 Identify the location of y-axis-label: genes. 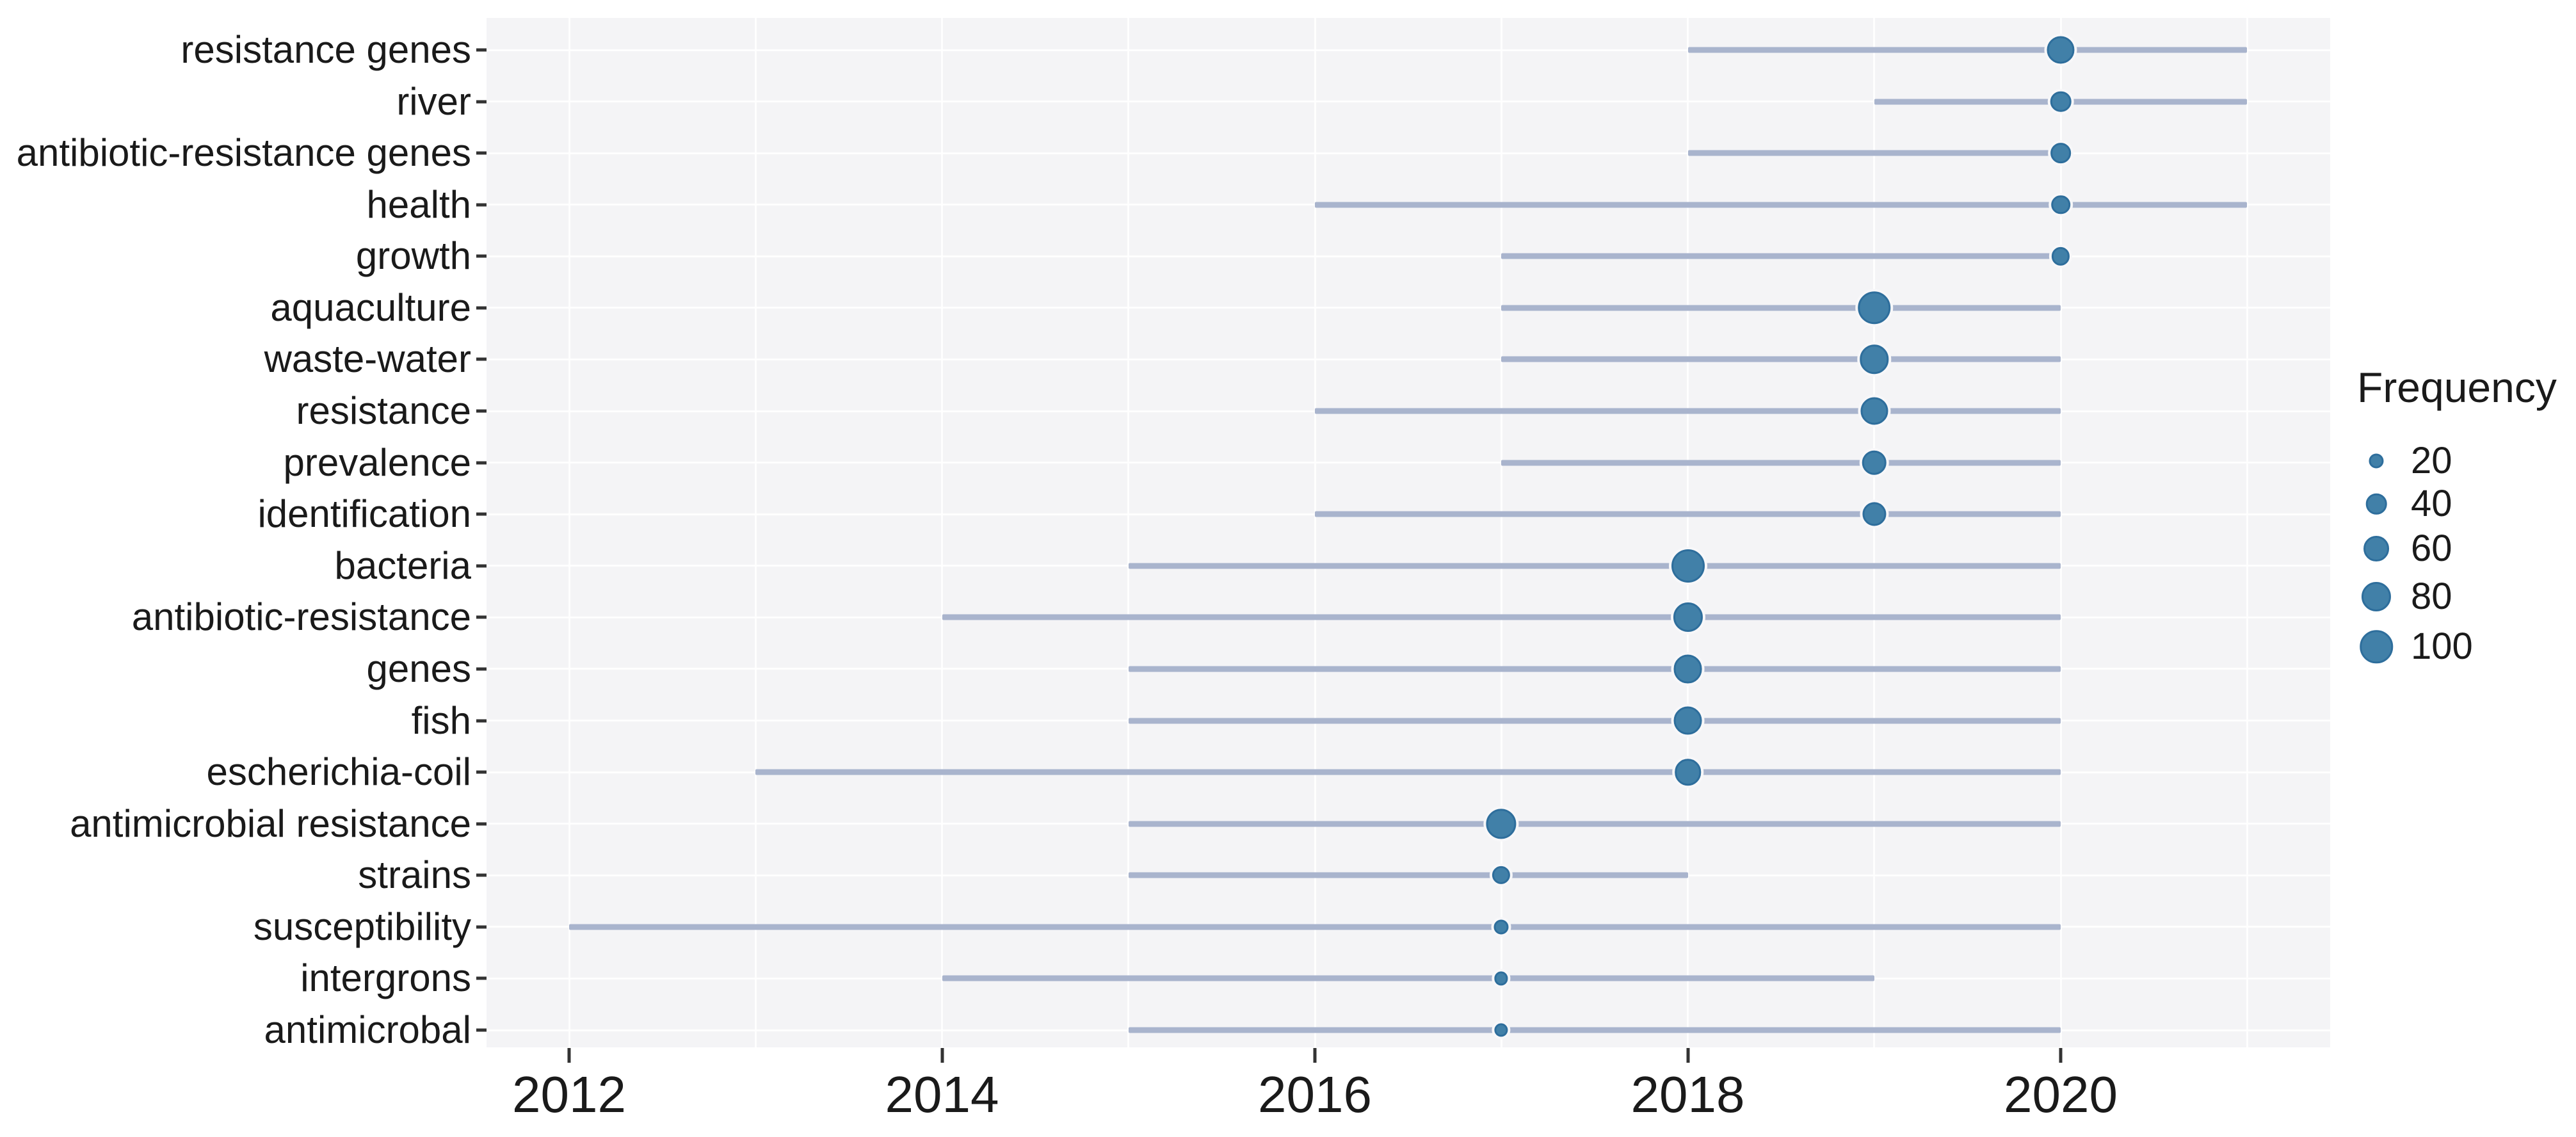
(418, 668).